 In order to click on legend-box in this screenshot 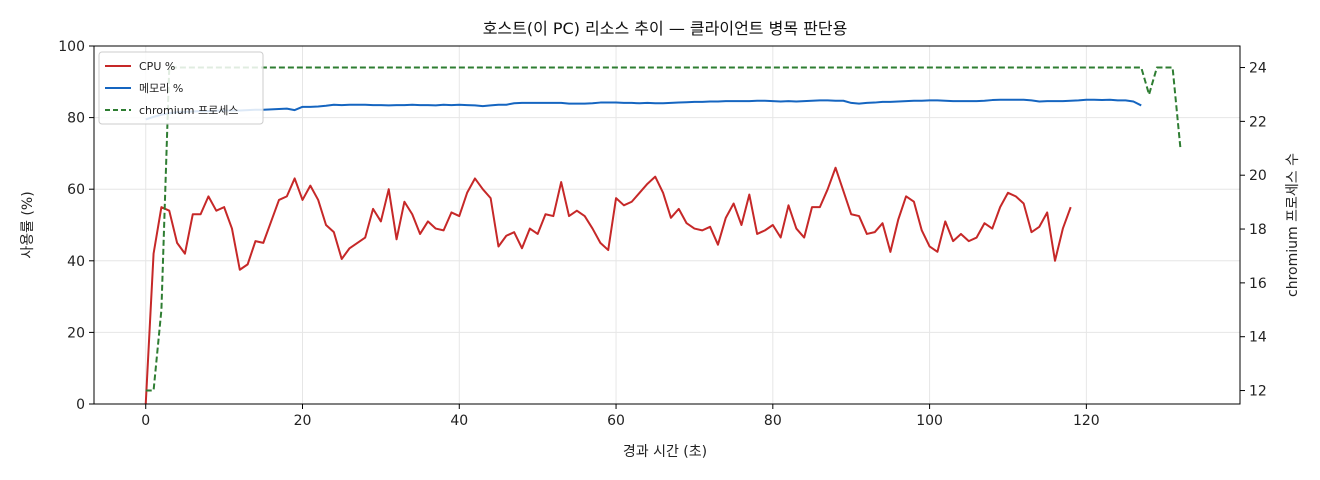, I will do `click(181, 88)`.